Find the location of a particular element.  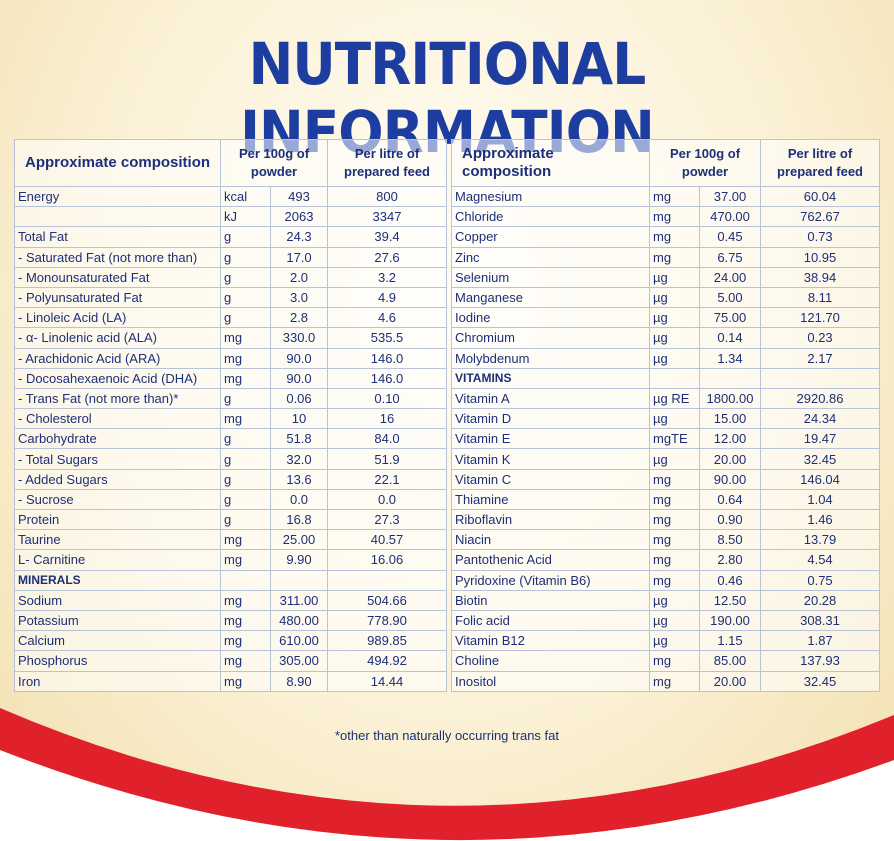

per-litre-value: 146.0 is located at coordinates (387, 358).